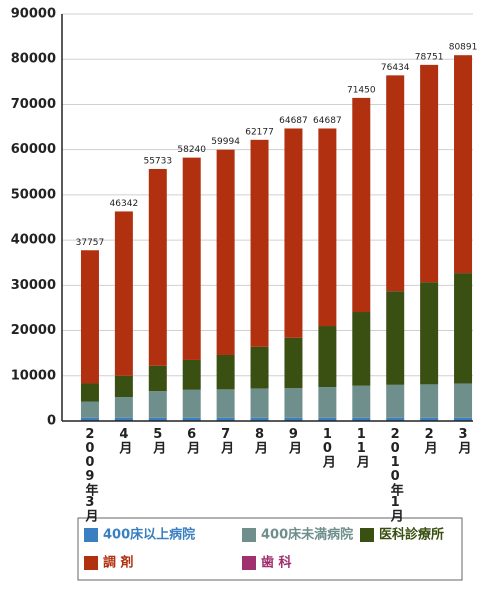  I want to click on total-label: 76434, so click(395, 68).